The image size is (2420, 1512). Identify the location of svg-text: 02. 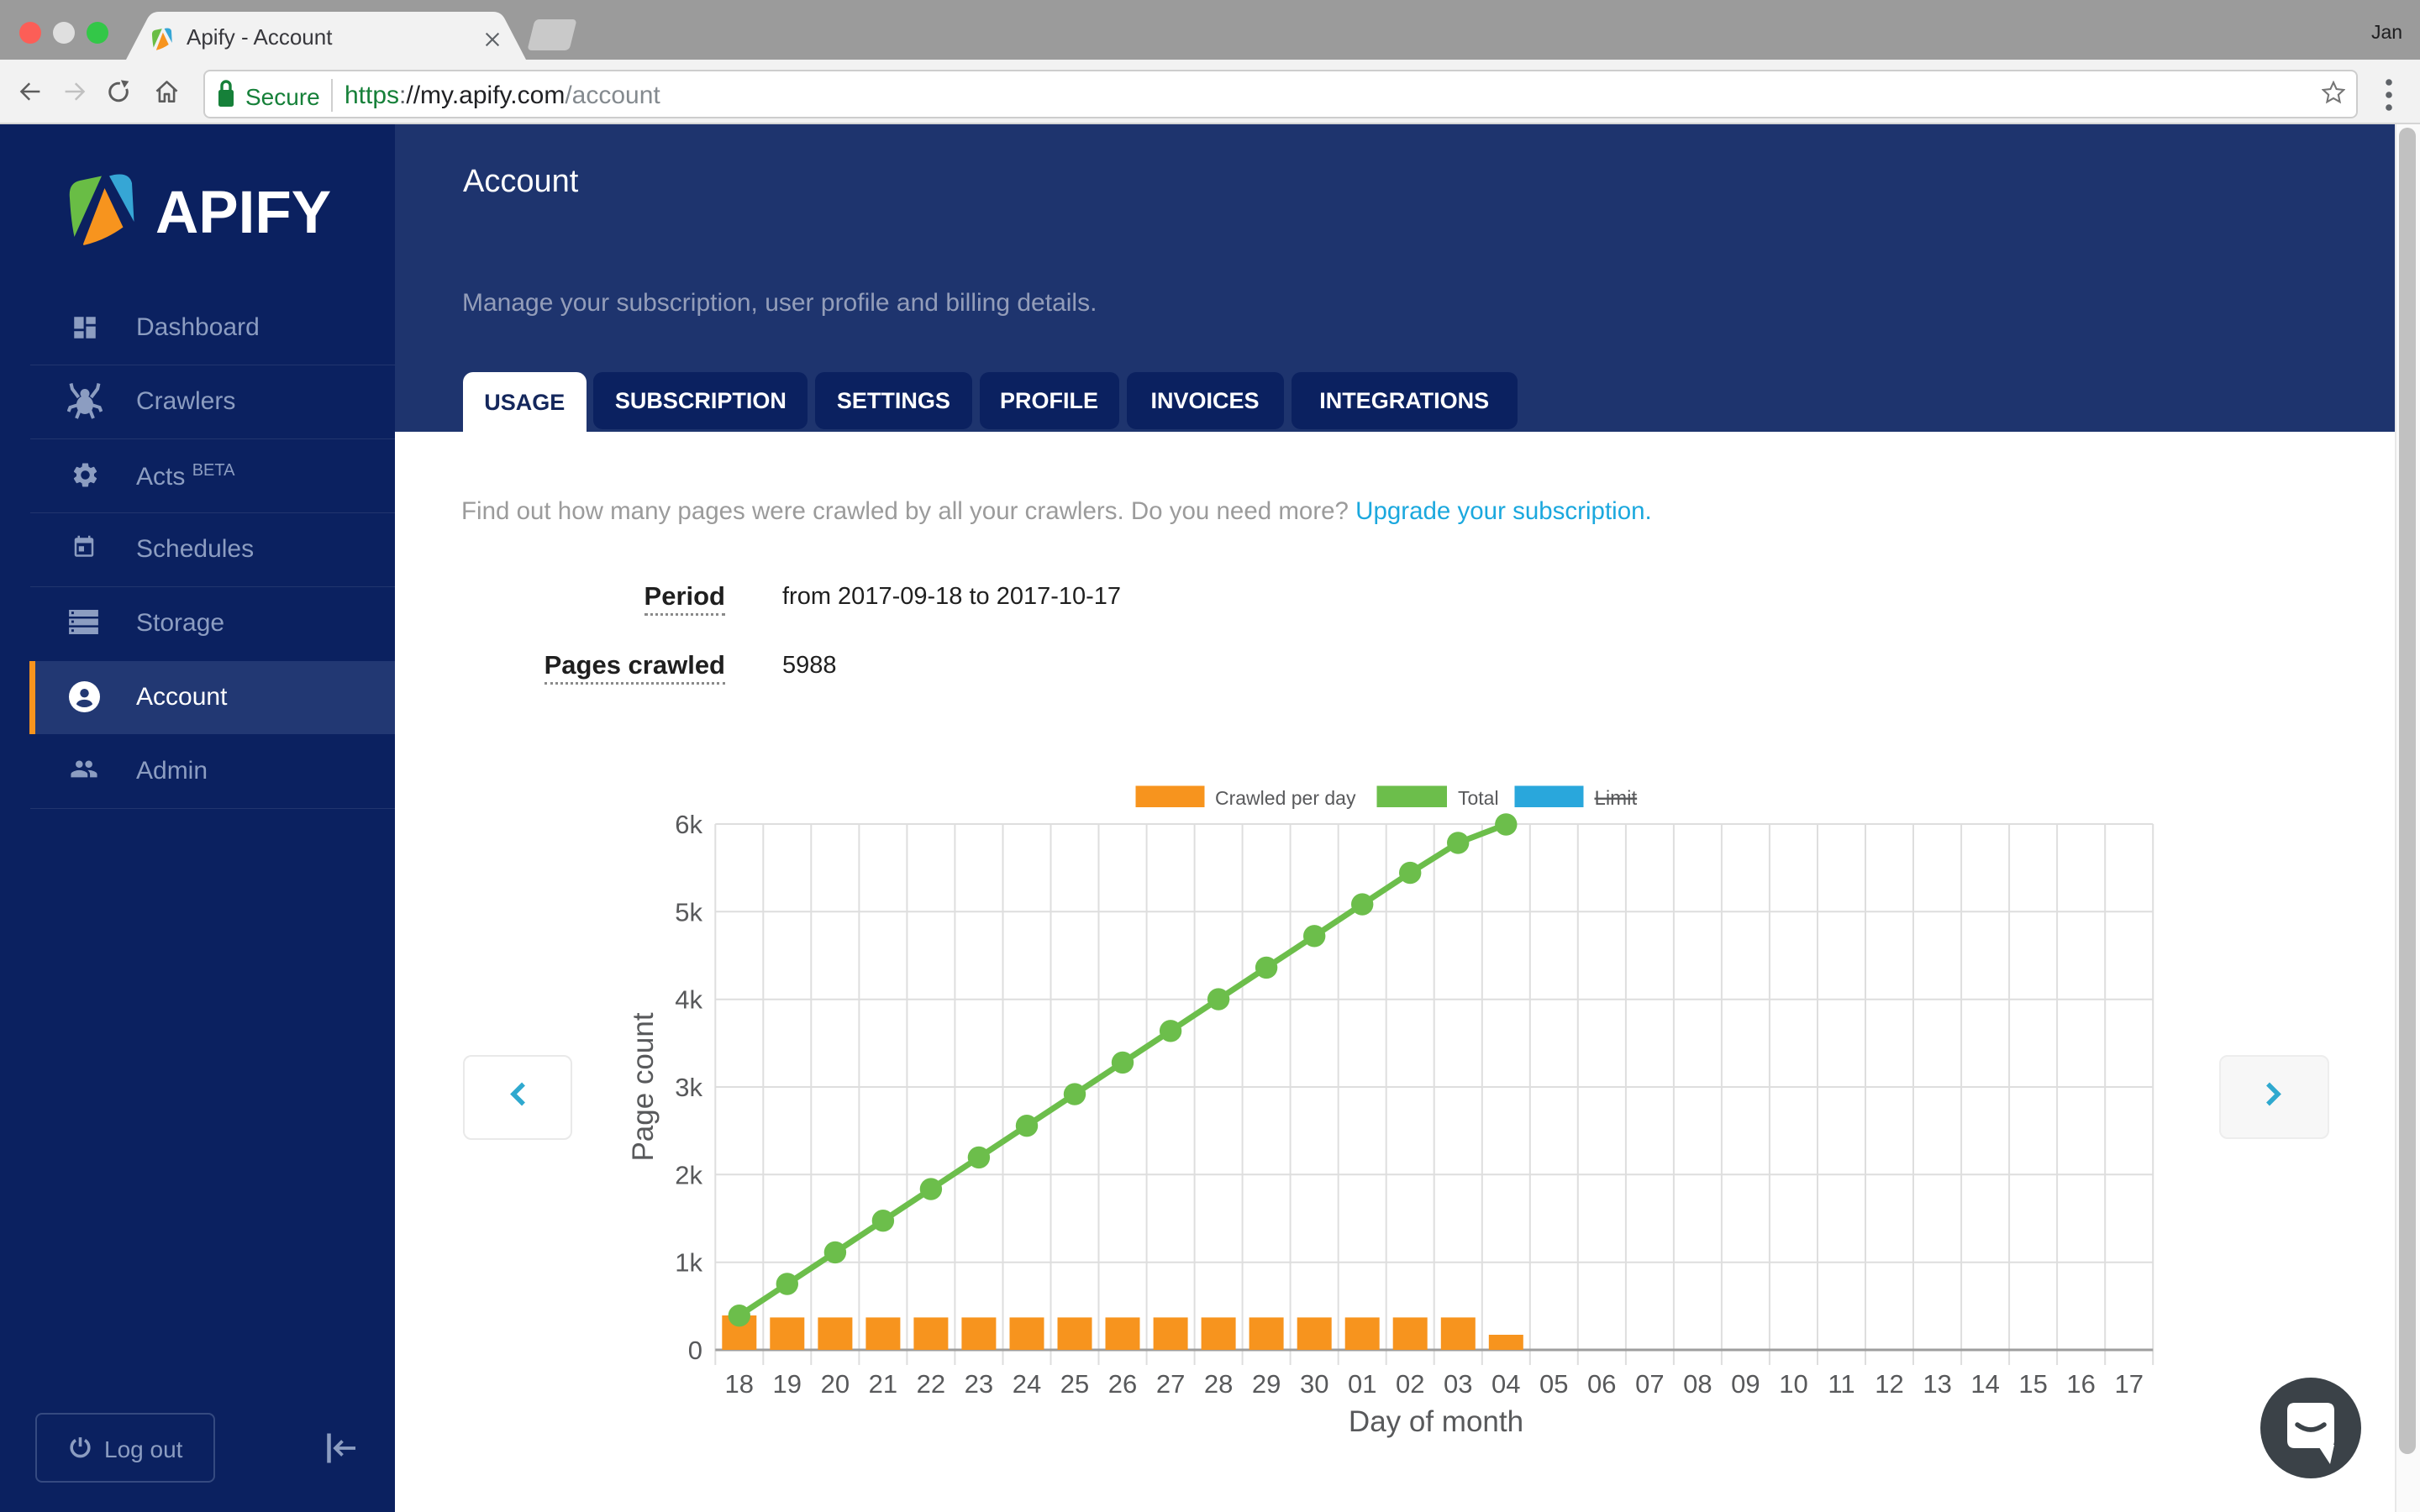
(1410, 1384).